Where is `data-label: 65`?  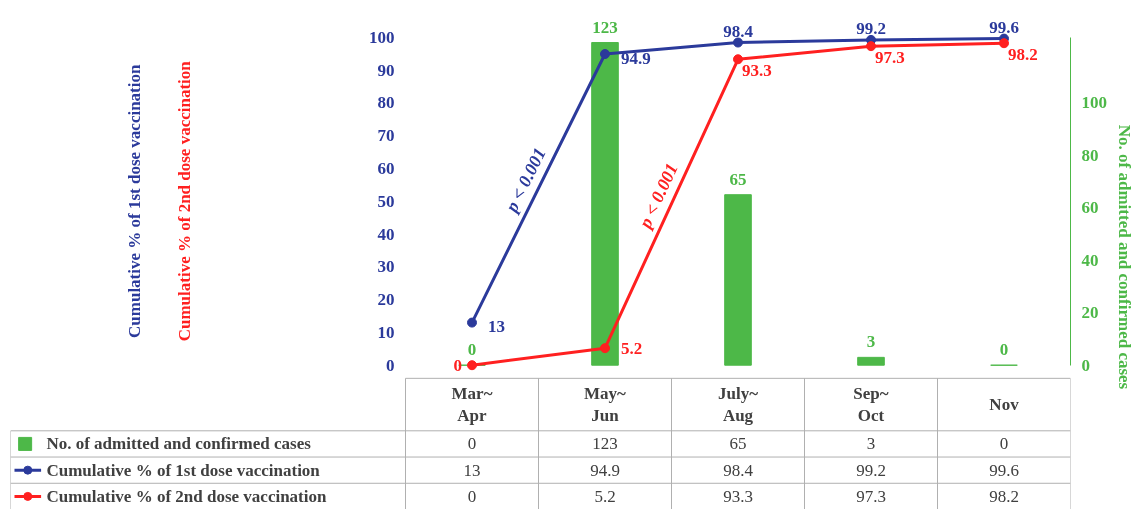 data-label: 65 is located at coordinates (738, 179).